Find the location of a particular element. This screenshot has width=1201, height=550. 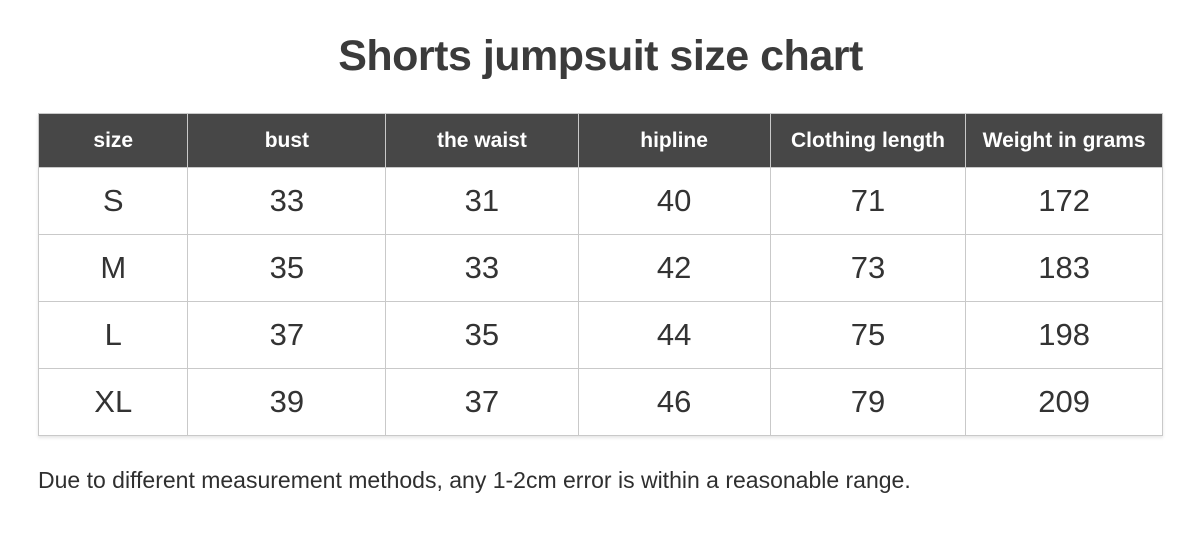

cell-bust: 33 is located at coordinates (287, 201).